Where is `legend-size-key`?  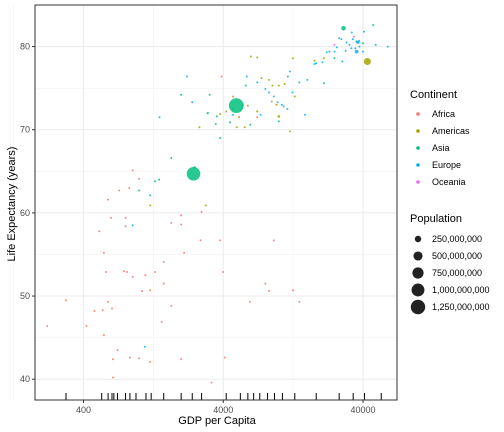
legend-size-key is located at coordinates (418, 307).